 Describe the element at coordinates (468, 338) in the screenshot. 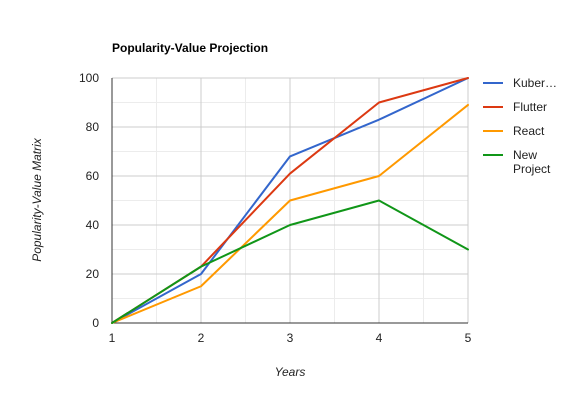

I see `x-tick-label: 5` at that location.